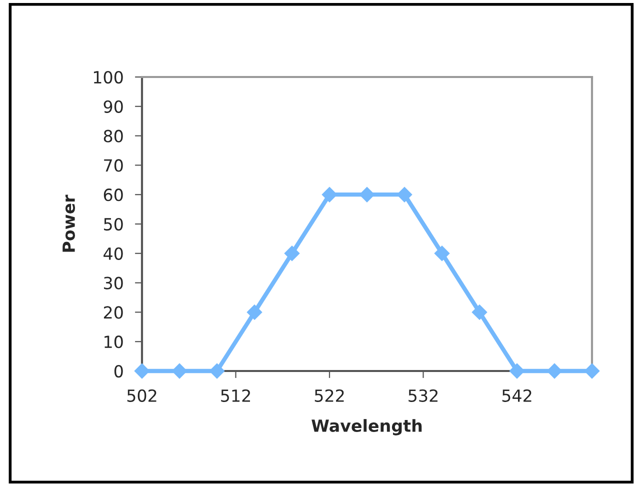 The height and width of the screenshot is (485, 636). What do you see at coordinates (113, 253) in the screenshot?
I see `y-tick-label: 40` at bounding box center [113, 253].